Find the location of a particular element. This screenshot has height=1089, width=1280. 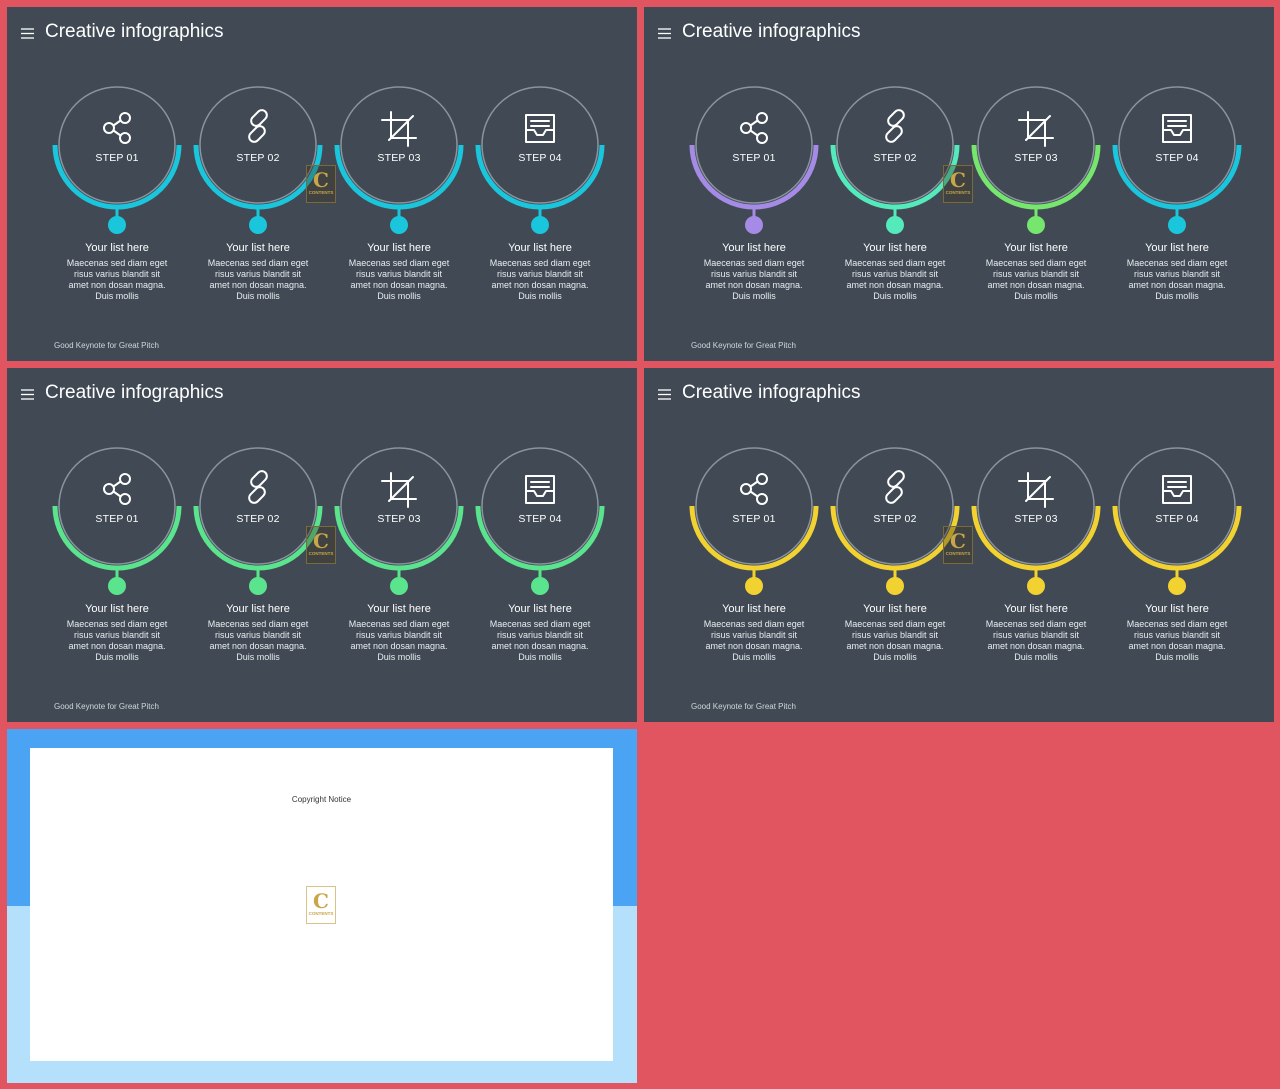

inbox-icon is located at coordinates (540, 128).